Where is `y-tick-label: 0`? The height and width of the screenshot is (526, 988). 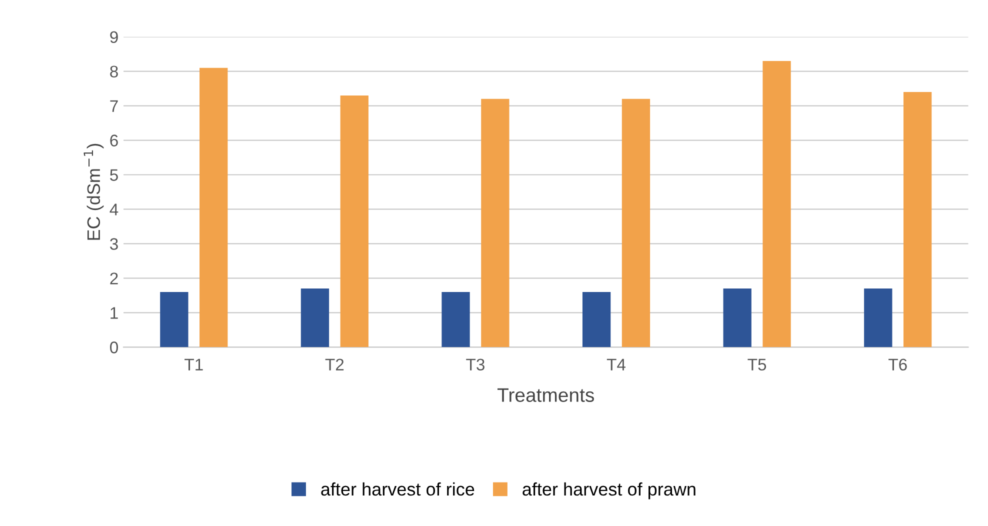 y-tick-label: 0 is located at coordinates (114, 348).